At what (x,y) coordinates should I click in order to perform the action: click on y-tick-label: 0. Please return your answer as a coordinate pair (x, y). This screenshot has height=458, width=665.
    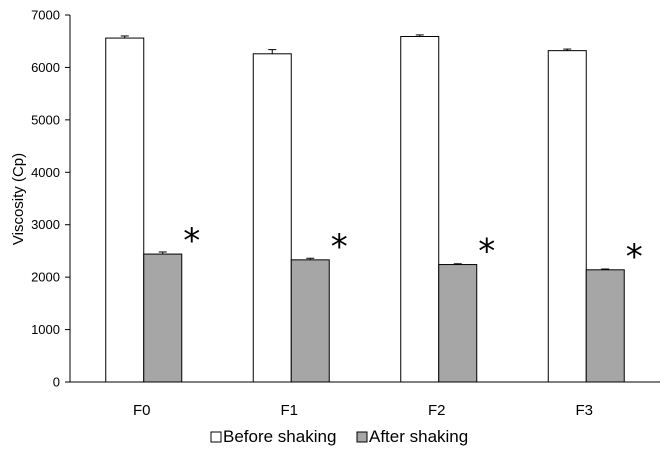
    Looking at the image, I should click on (56, 382).